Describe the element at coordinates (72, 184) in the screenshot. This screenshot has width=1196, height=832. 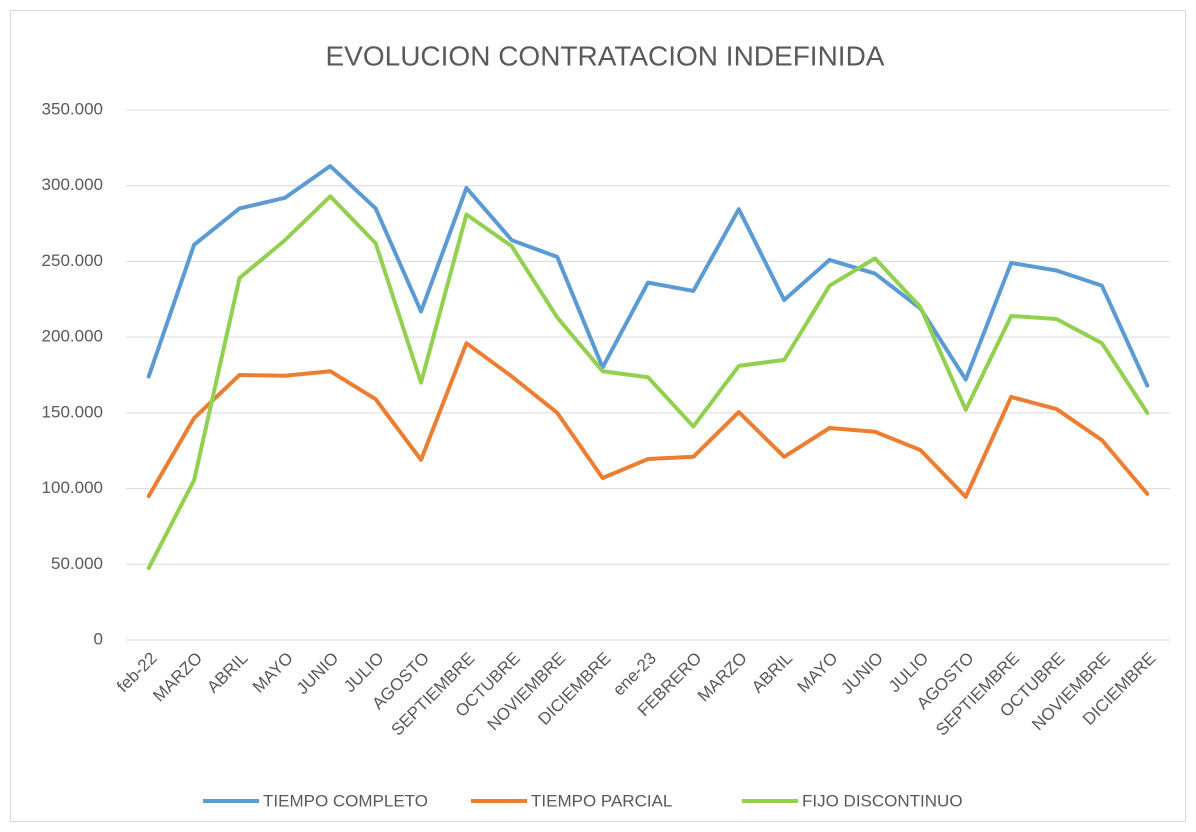
I see `y-tick-label: 300.000` at that location.